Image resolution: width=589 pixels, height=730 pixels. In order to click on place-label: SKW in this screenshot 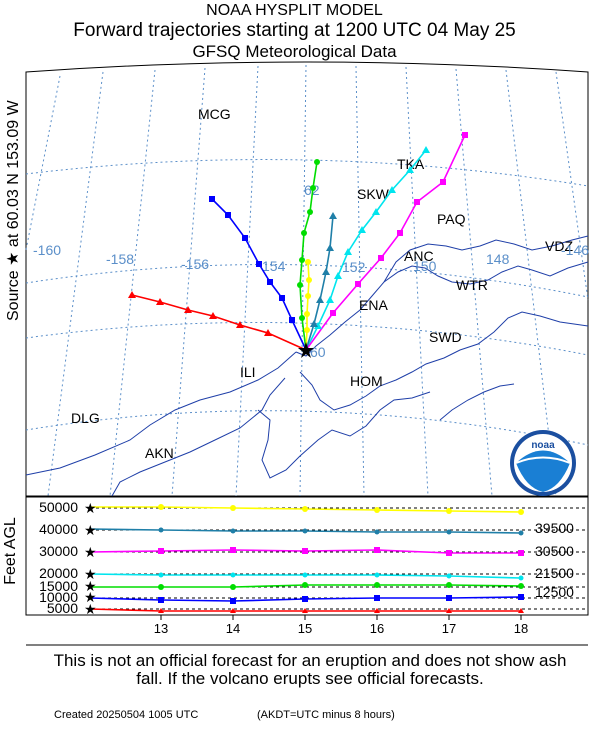, I will do `click(373, 194)`.